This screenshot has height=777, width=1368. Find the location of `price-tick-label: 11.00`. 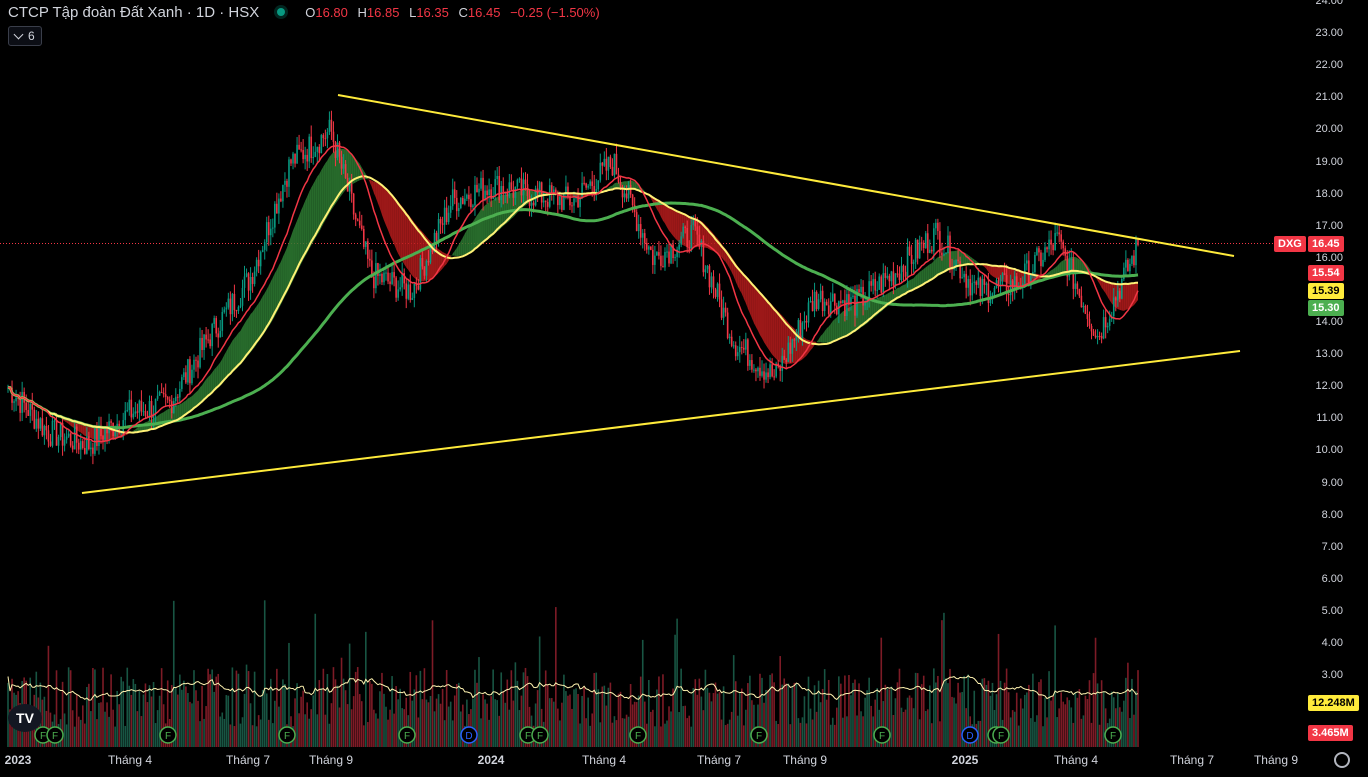

price-tick-label: 11.00 is located at coordinates (1329, 418).